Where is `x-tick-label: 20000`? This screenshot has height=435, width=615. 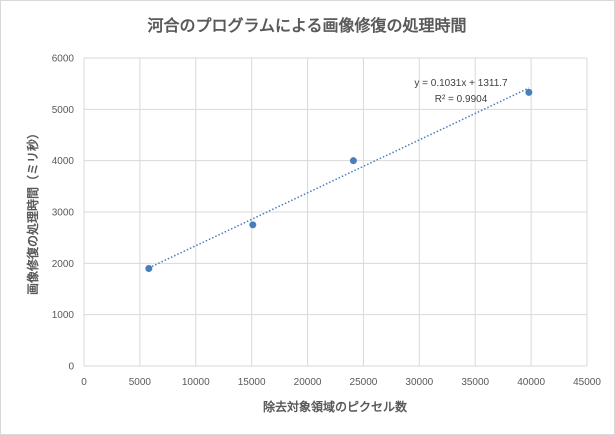 x-tick-label: 20000 is located at coordinates (308, 382).